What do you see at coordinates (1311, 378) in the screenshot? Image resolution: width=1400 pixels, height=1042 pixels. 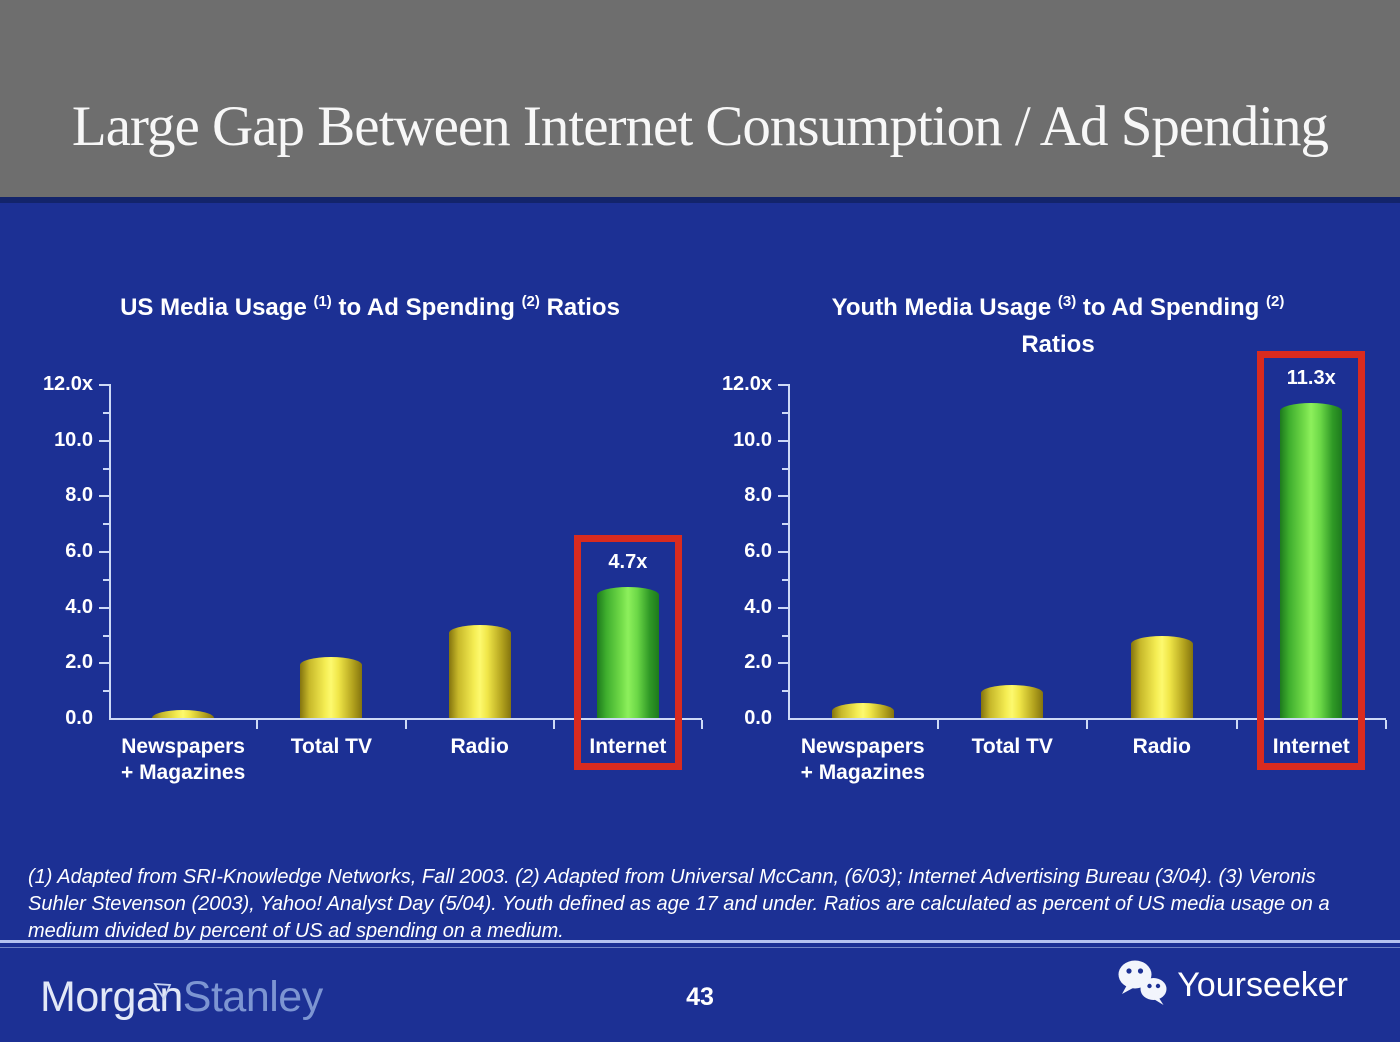 I see `bar-value-label: 11.3x` at bounding box center [1311, 378].